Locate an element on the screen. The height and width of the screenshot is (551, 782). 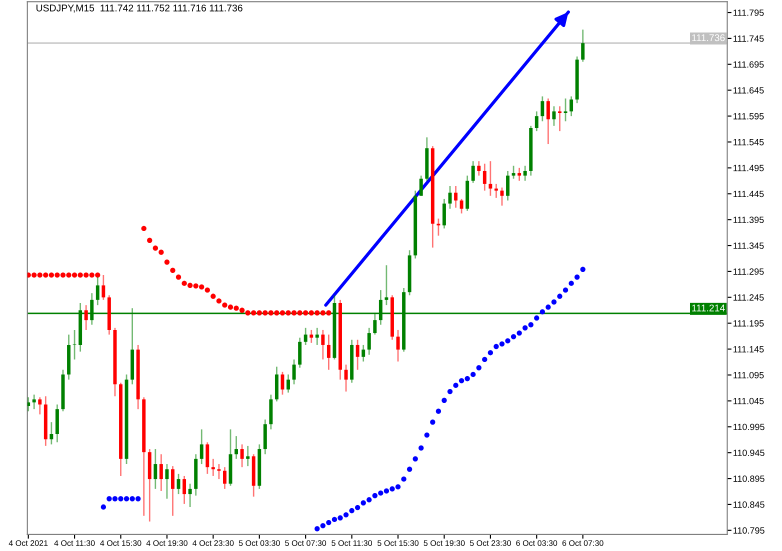
x-tick-label: 4 Oct 2021 is located at coordinates (28, 543).